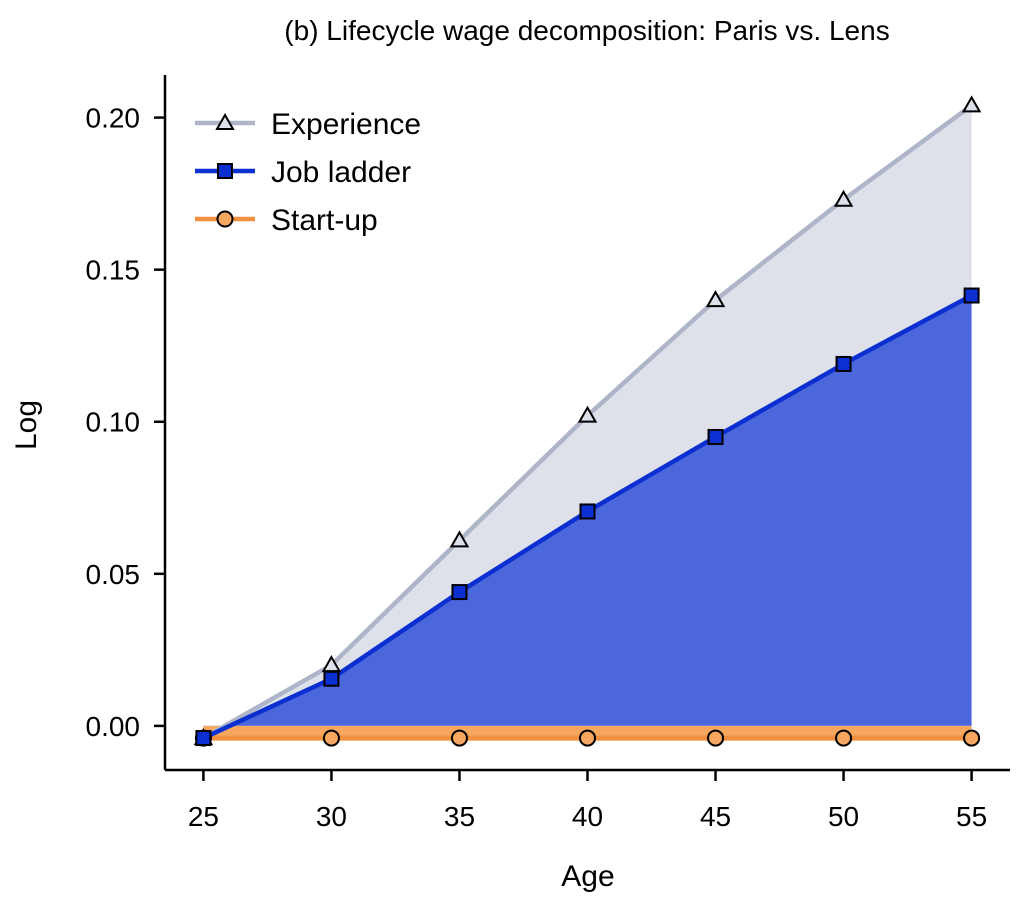 The height and width of the screenshot is (900, 1020). Describe the element at coordinates (113, 726) in the screenshot. I see `y-tick-label-0.00: 0.00` at that location.